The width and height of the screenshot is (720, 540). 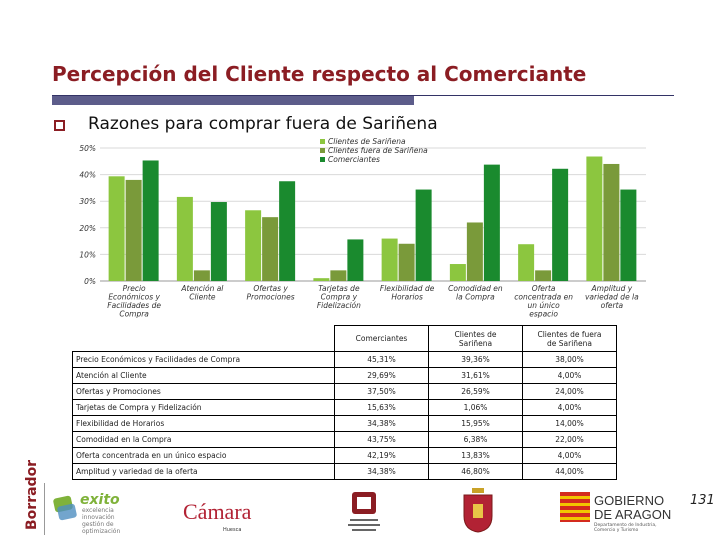 What do you see at coordinates (475, 375) in the screenshot?
I see `table-cell: 31,61%` at bounding box center [475, 375].